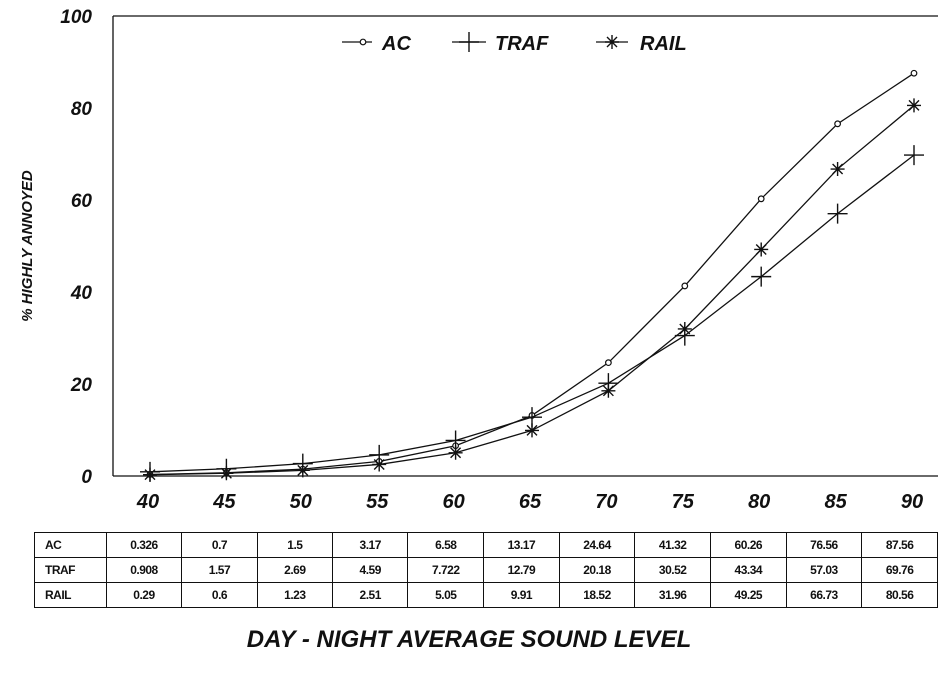 The image size is (938, 683). What do you see at coordinates (76, 247) in the screenshot?
I see `y-tick-labels: 0 20 40 60 80 100` at bounding box center [76, 247].